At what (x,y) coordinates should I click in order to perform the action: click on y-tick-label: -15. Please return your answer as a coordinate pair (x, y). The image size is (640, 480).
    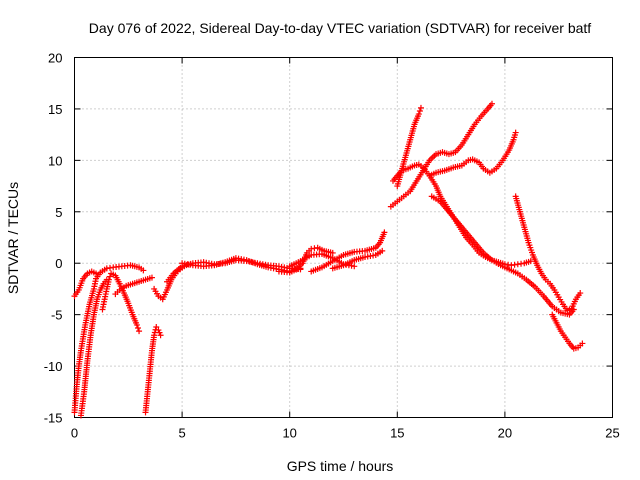
    Looking at the image, I should click on (53, 418).